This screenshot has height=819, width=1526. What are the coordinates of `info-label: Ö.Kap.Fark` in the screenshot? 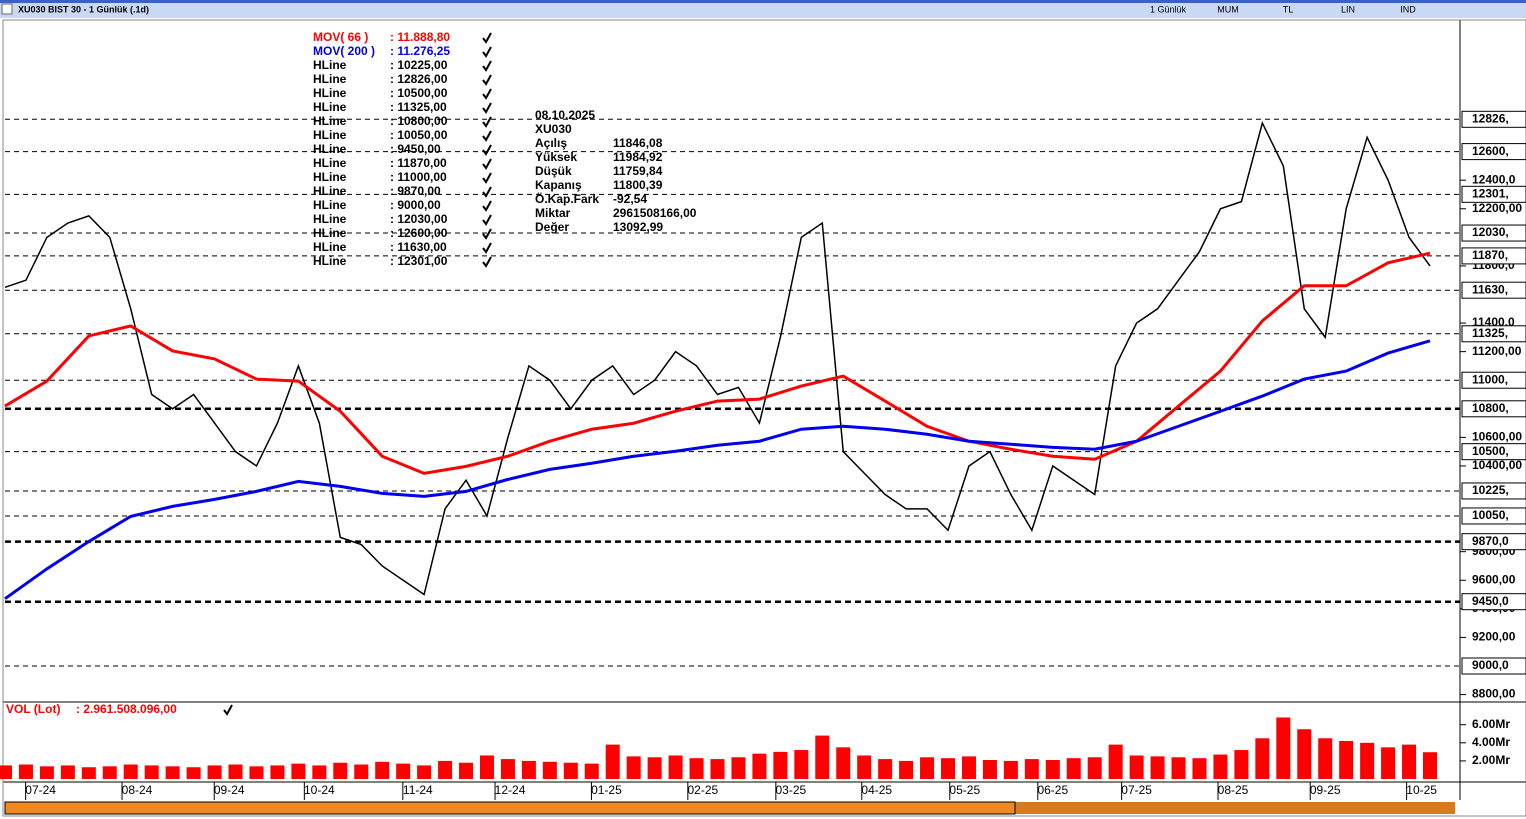 It's located at (567, 198).